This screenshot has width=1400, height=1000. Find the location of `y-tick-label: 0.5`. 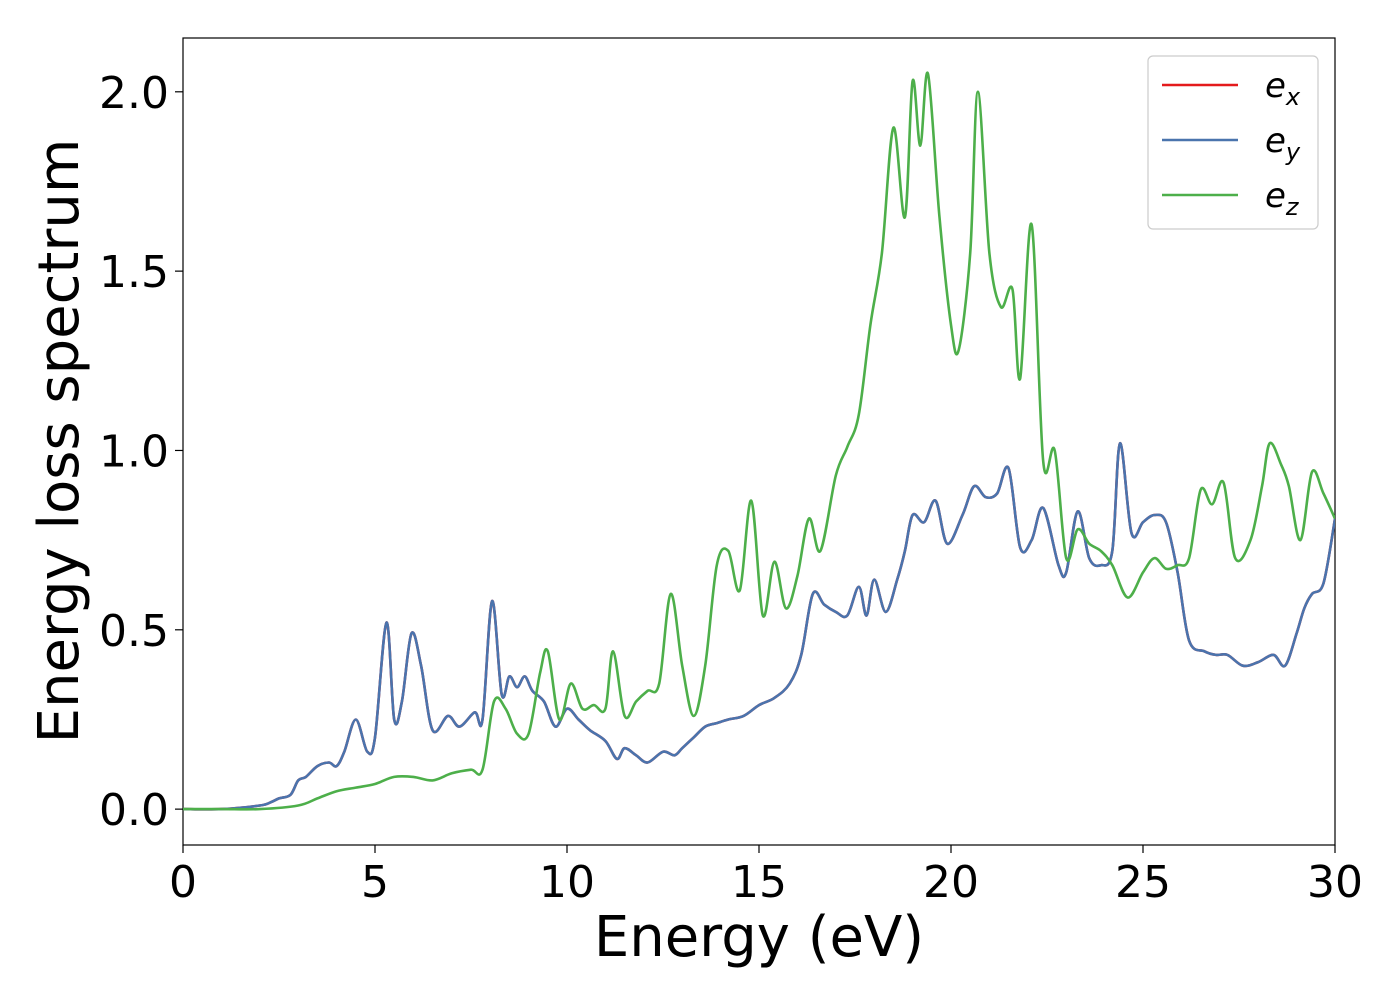

y-tick-label: 0.5 is located at coordinates (134, 631).